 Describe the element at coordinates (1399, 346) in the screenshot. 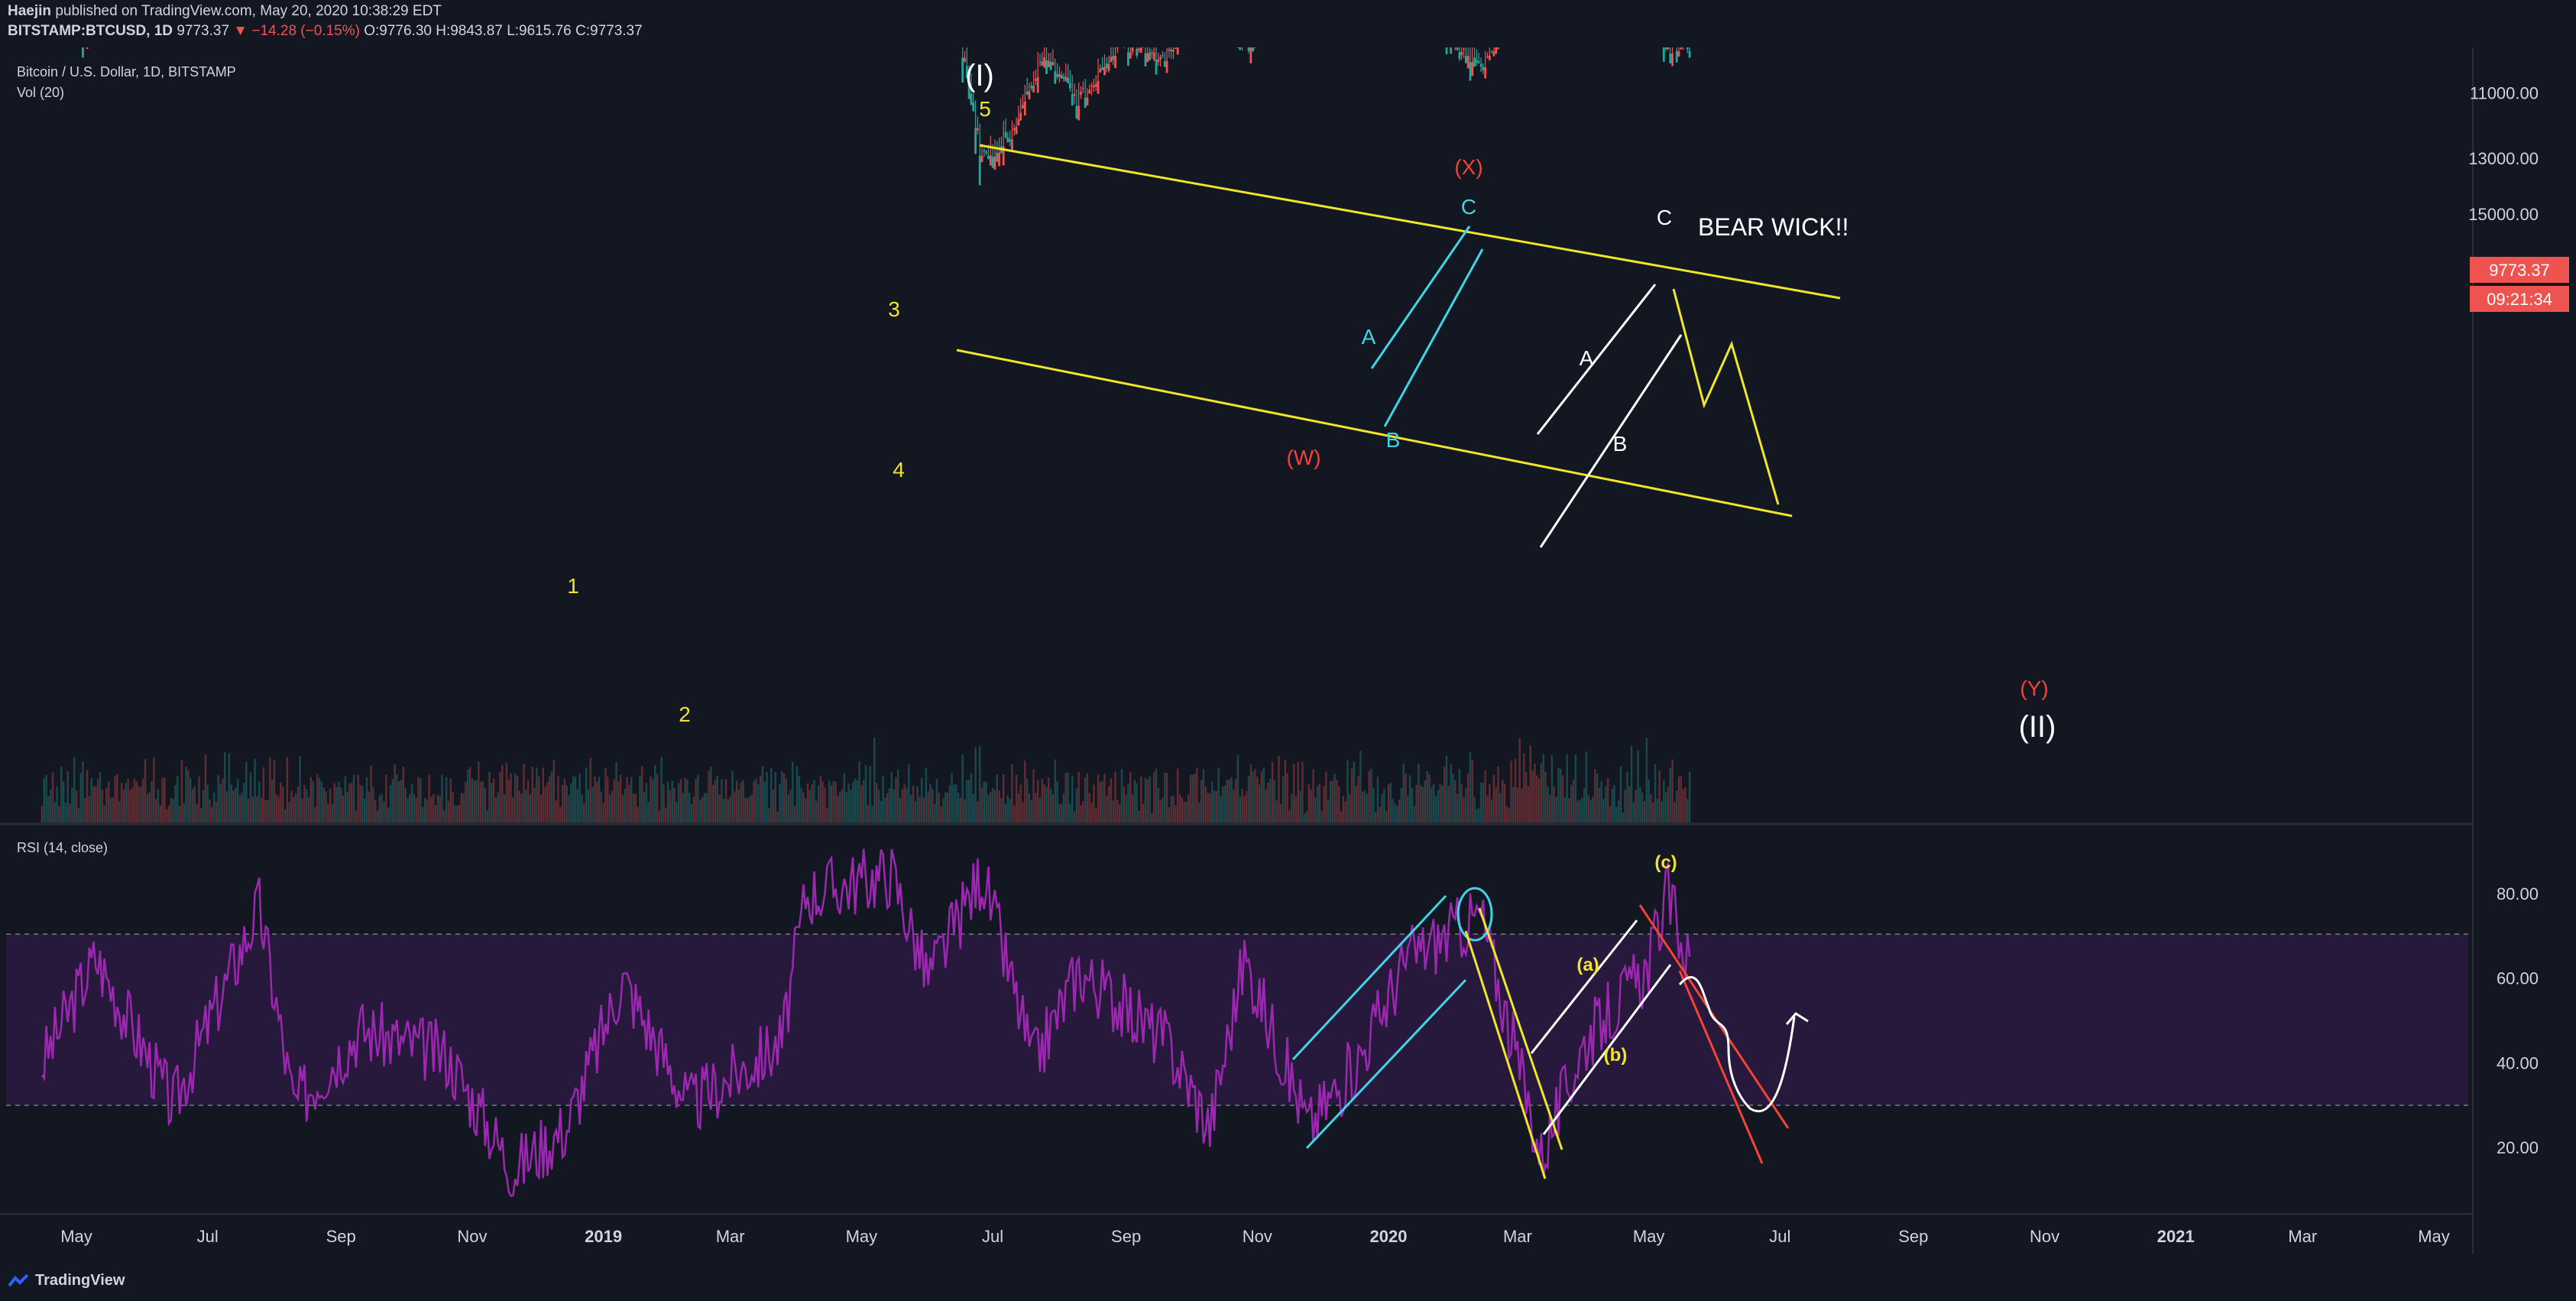

I see `wave-drawings` at that location.